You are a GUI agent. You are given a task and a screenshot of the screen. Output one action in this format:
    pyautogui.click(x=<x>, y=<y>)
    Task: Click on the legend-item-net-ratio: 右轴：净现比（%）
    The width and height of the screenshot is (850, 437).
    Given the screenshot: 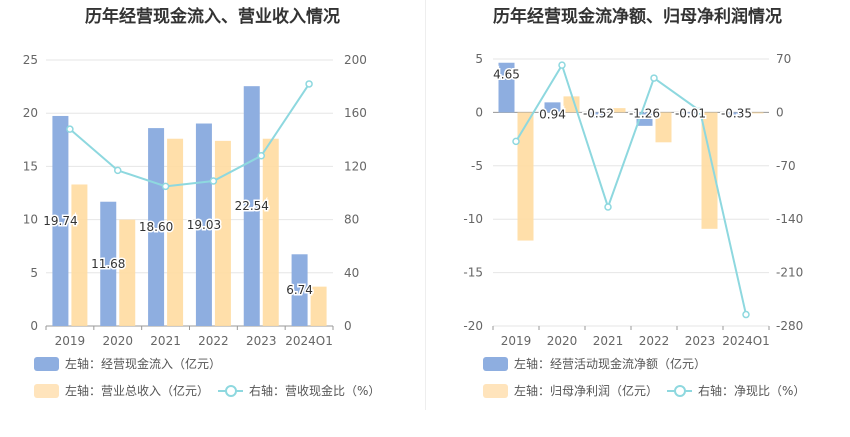 What is the action you would take?
    pyautogui.click(x=736, y=390)
    